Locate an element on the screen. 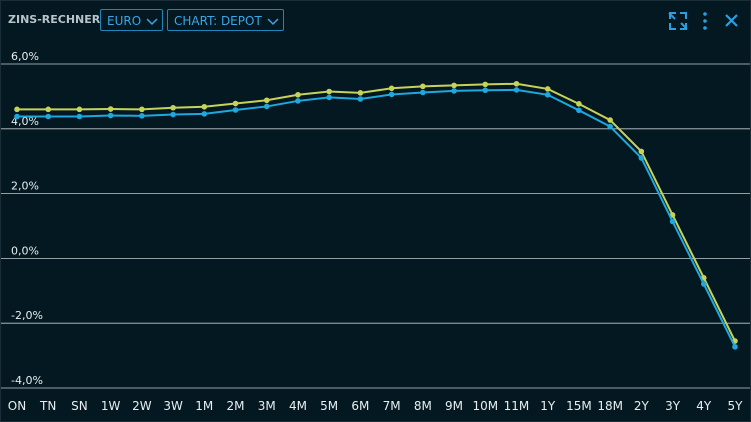 Image resolution: width=751 pixels, height=422 pixels. y-tick-label: 0,0% is located at coordinates (25, 250).